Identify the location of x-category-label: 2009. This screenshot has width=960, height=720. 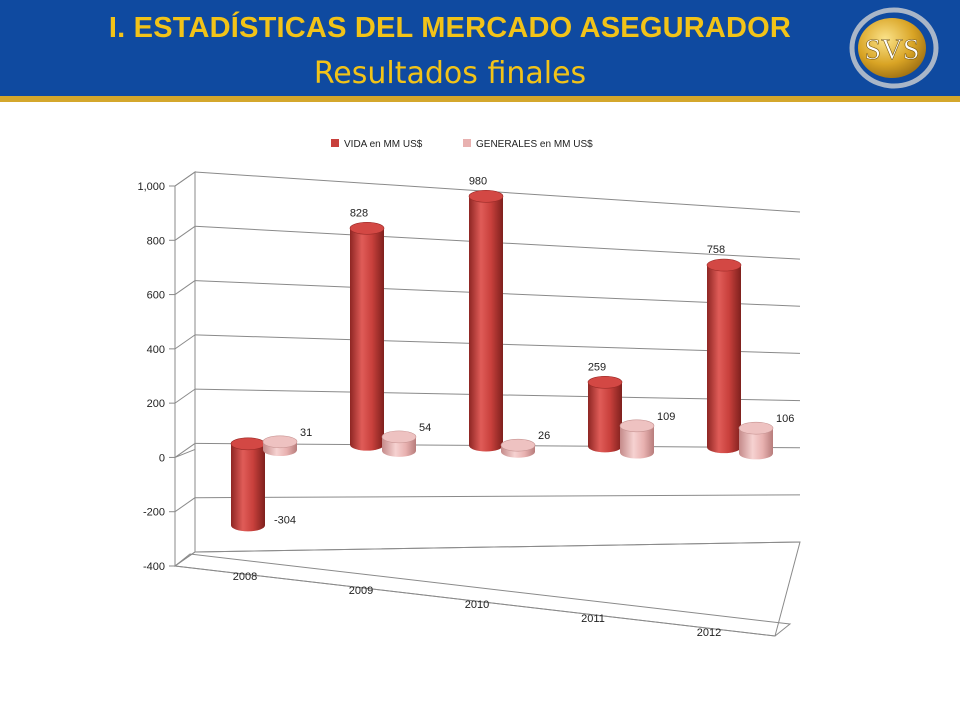
(361, 591).